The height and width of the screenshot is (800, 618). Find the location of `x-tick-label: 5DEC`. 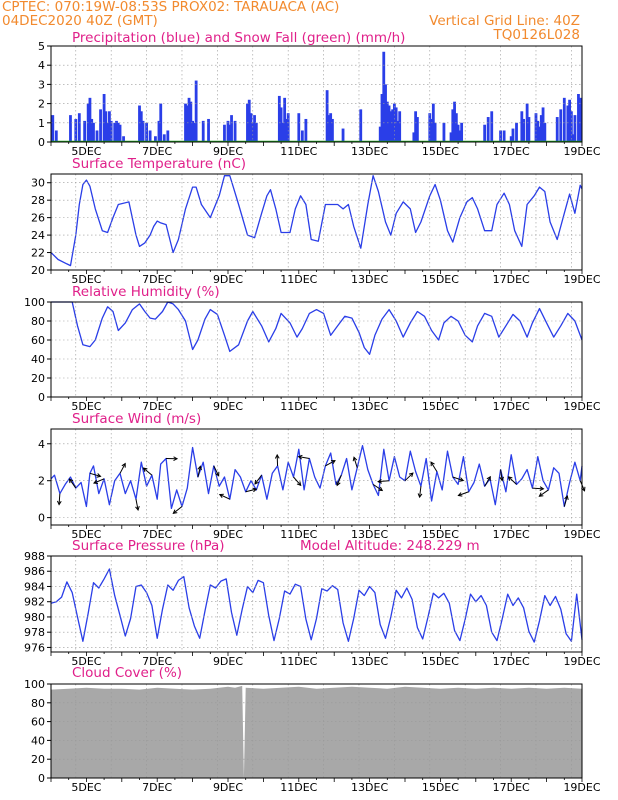

x-tick-label: 5DEC is located at coordinates (86, 787).